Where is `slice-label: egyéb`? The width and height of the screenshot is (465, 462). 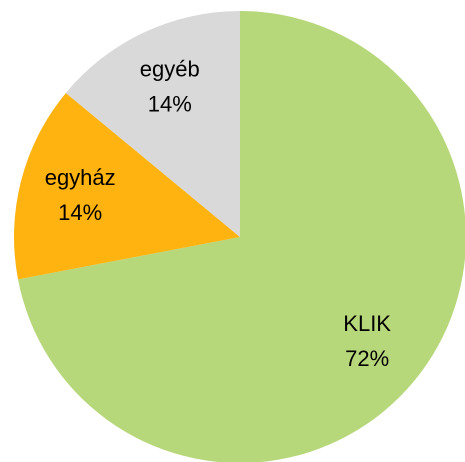
slice-label: egyéb is located at coordinates (170, 69).